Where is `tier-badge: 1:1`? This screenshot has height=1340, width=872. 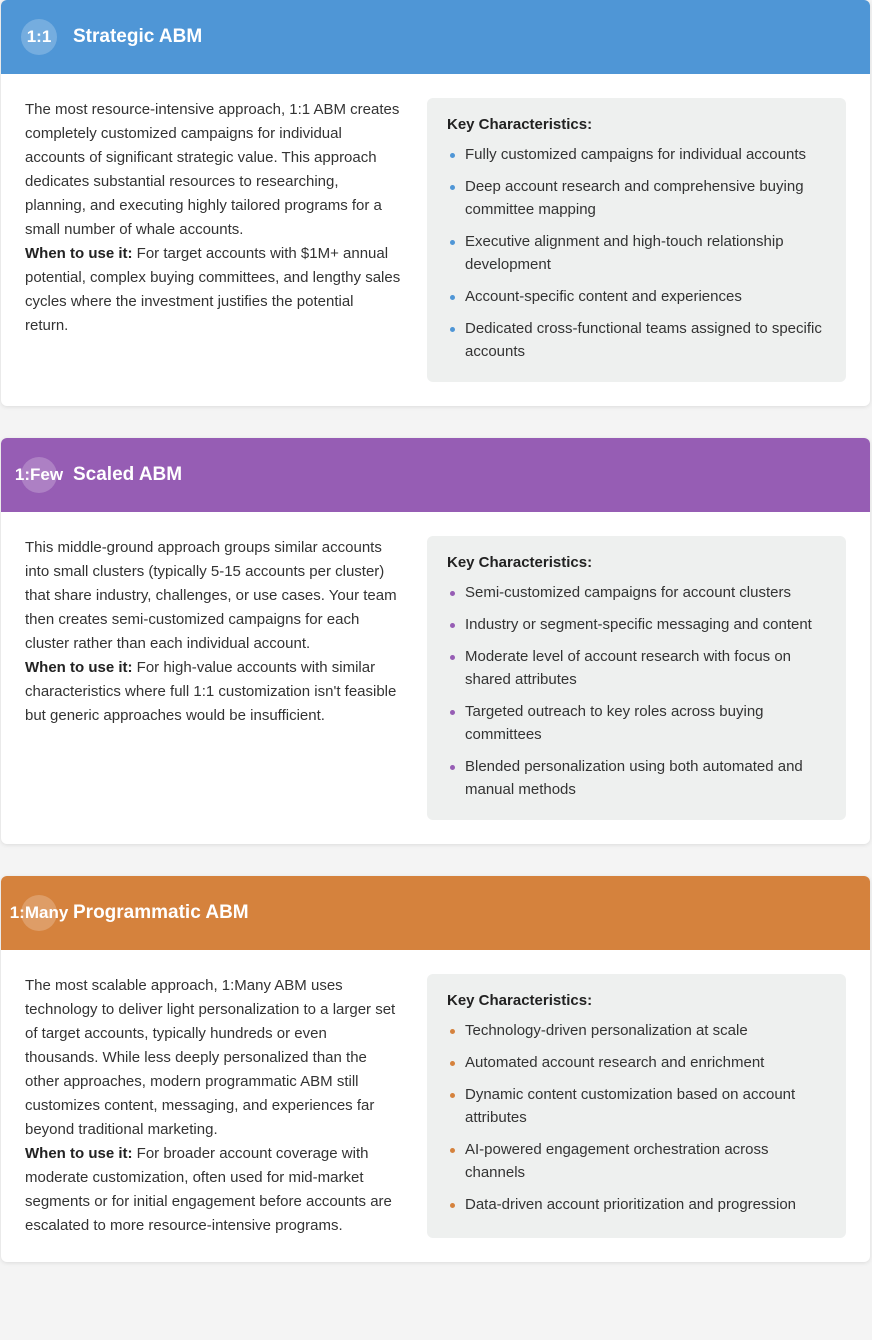 tier-badge: 1:1 is located at coordinates (39, 37).